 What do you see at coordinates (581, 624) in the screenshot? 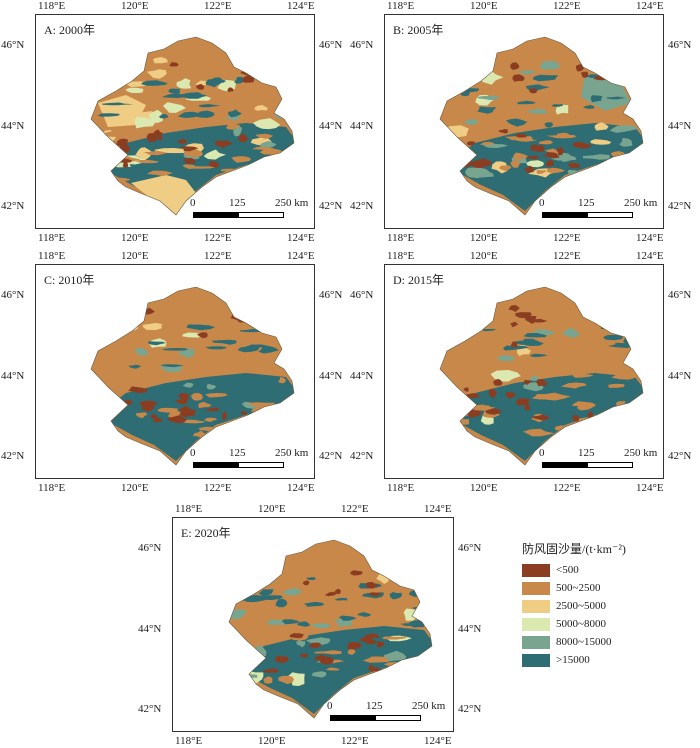
I see `legend-label: 5000~8000` at bounding box center [581, 624].